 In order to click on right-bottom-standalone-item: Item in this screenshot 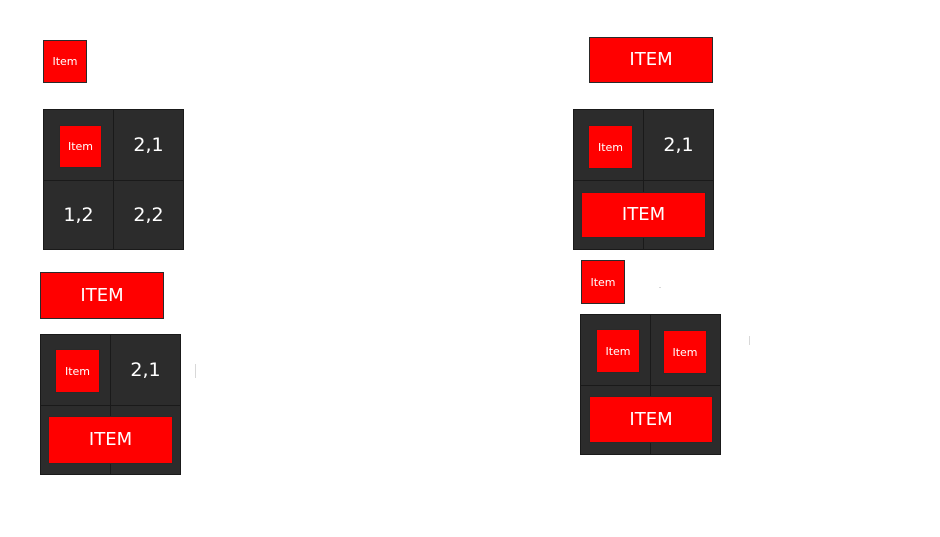, I will do `click(603, 282)`.